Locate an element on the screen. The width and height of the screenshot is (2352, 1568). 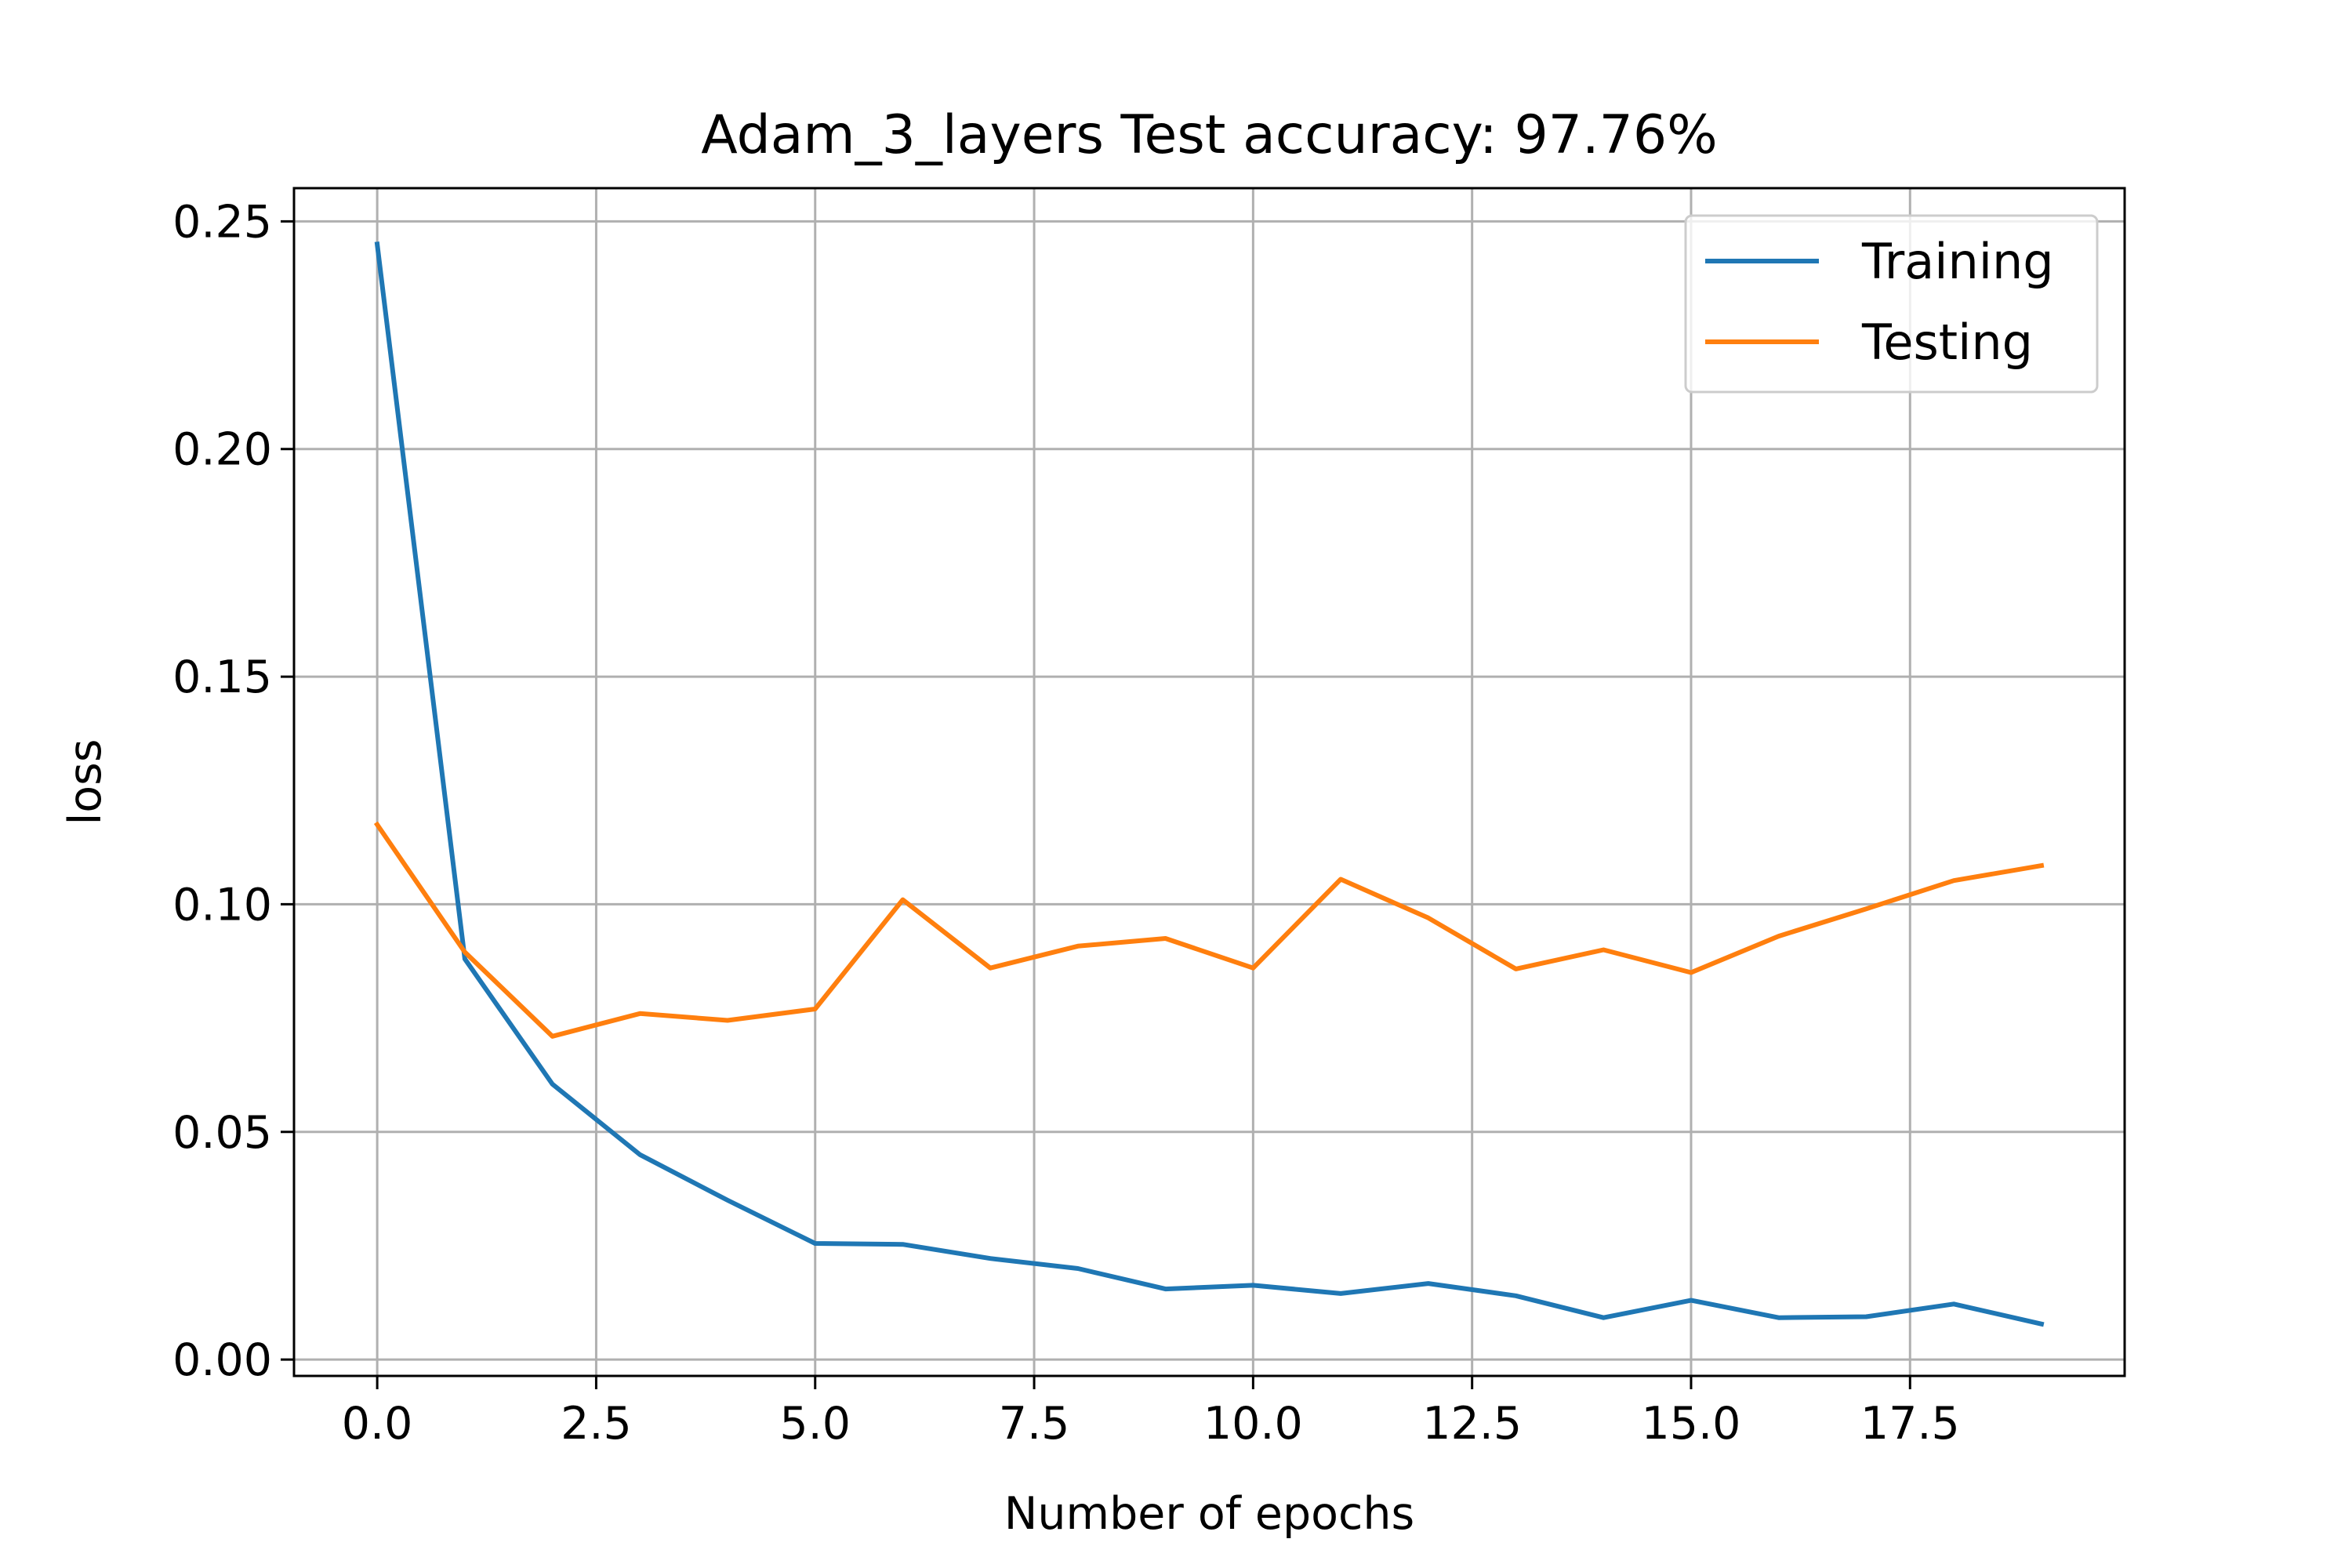
y-tick-label: 0.10 is located at coordinates (222, 905).